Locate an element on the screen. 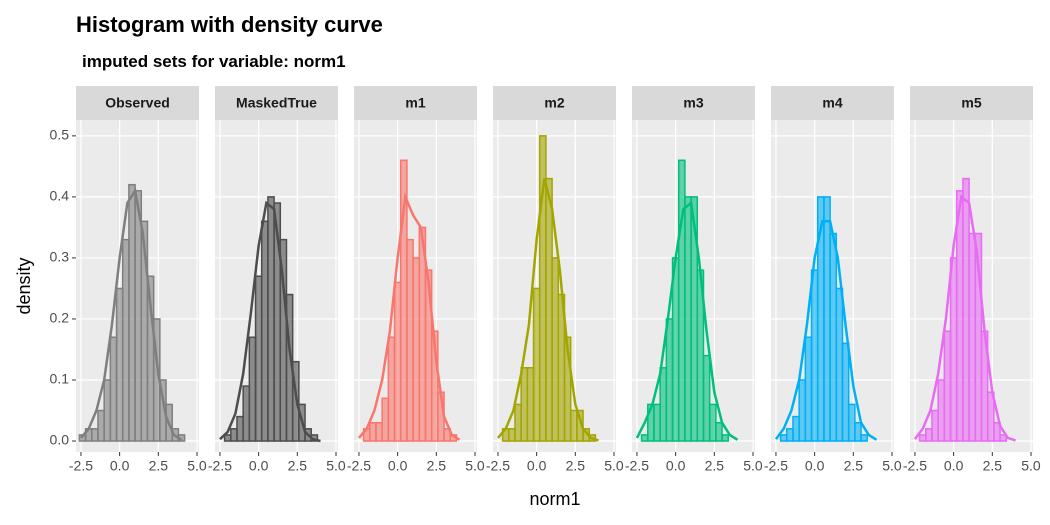 This screenshot has height=525, width=1050. y-tick-label: 0.3 is located at coordinates (60, 257).